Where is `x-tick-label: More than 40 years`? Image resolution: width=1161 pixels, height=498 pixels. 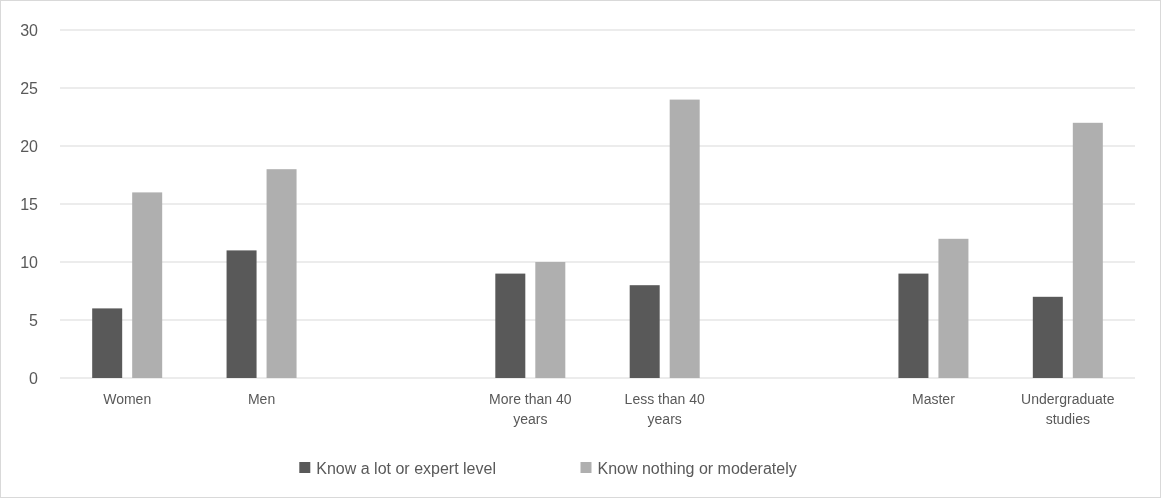
x-tick-label: More than 40 years is located at coordinates (530, 409).